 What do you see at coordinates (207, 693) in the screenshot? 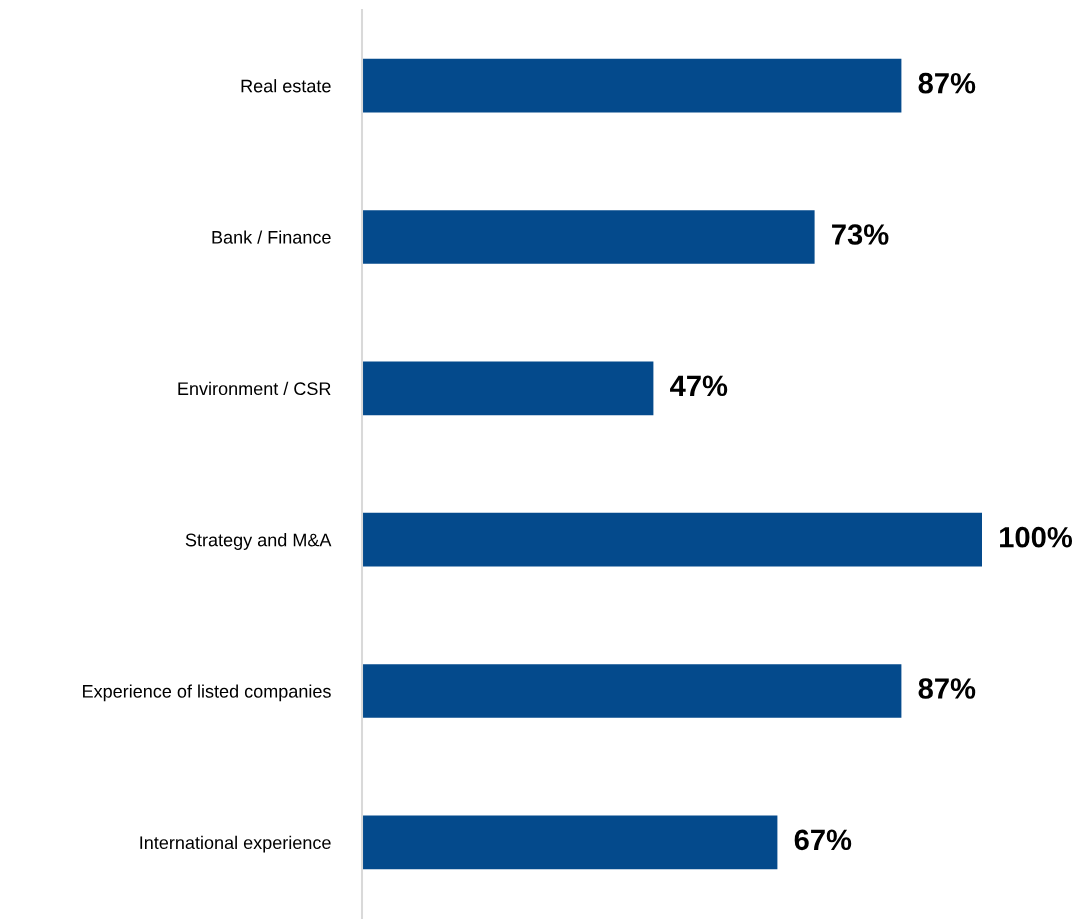
I see `y-tick-label: Experience of listed companies` at bounding box center [207, 693].